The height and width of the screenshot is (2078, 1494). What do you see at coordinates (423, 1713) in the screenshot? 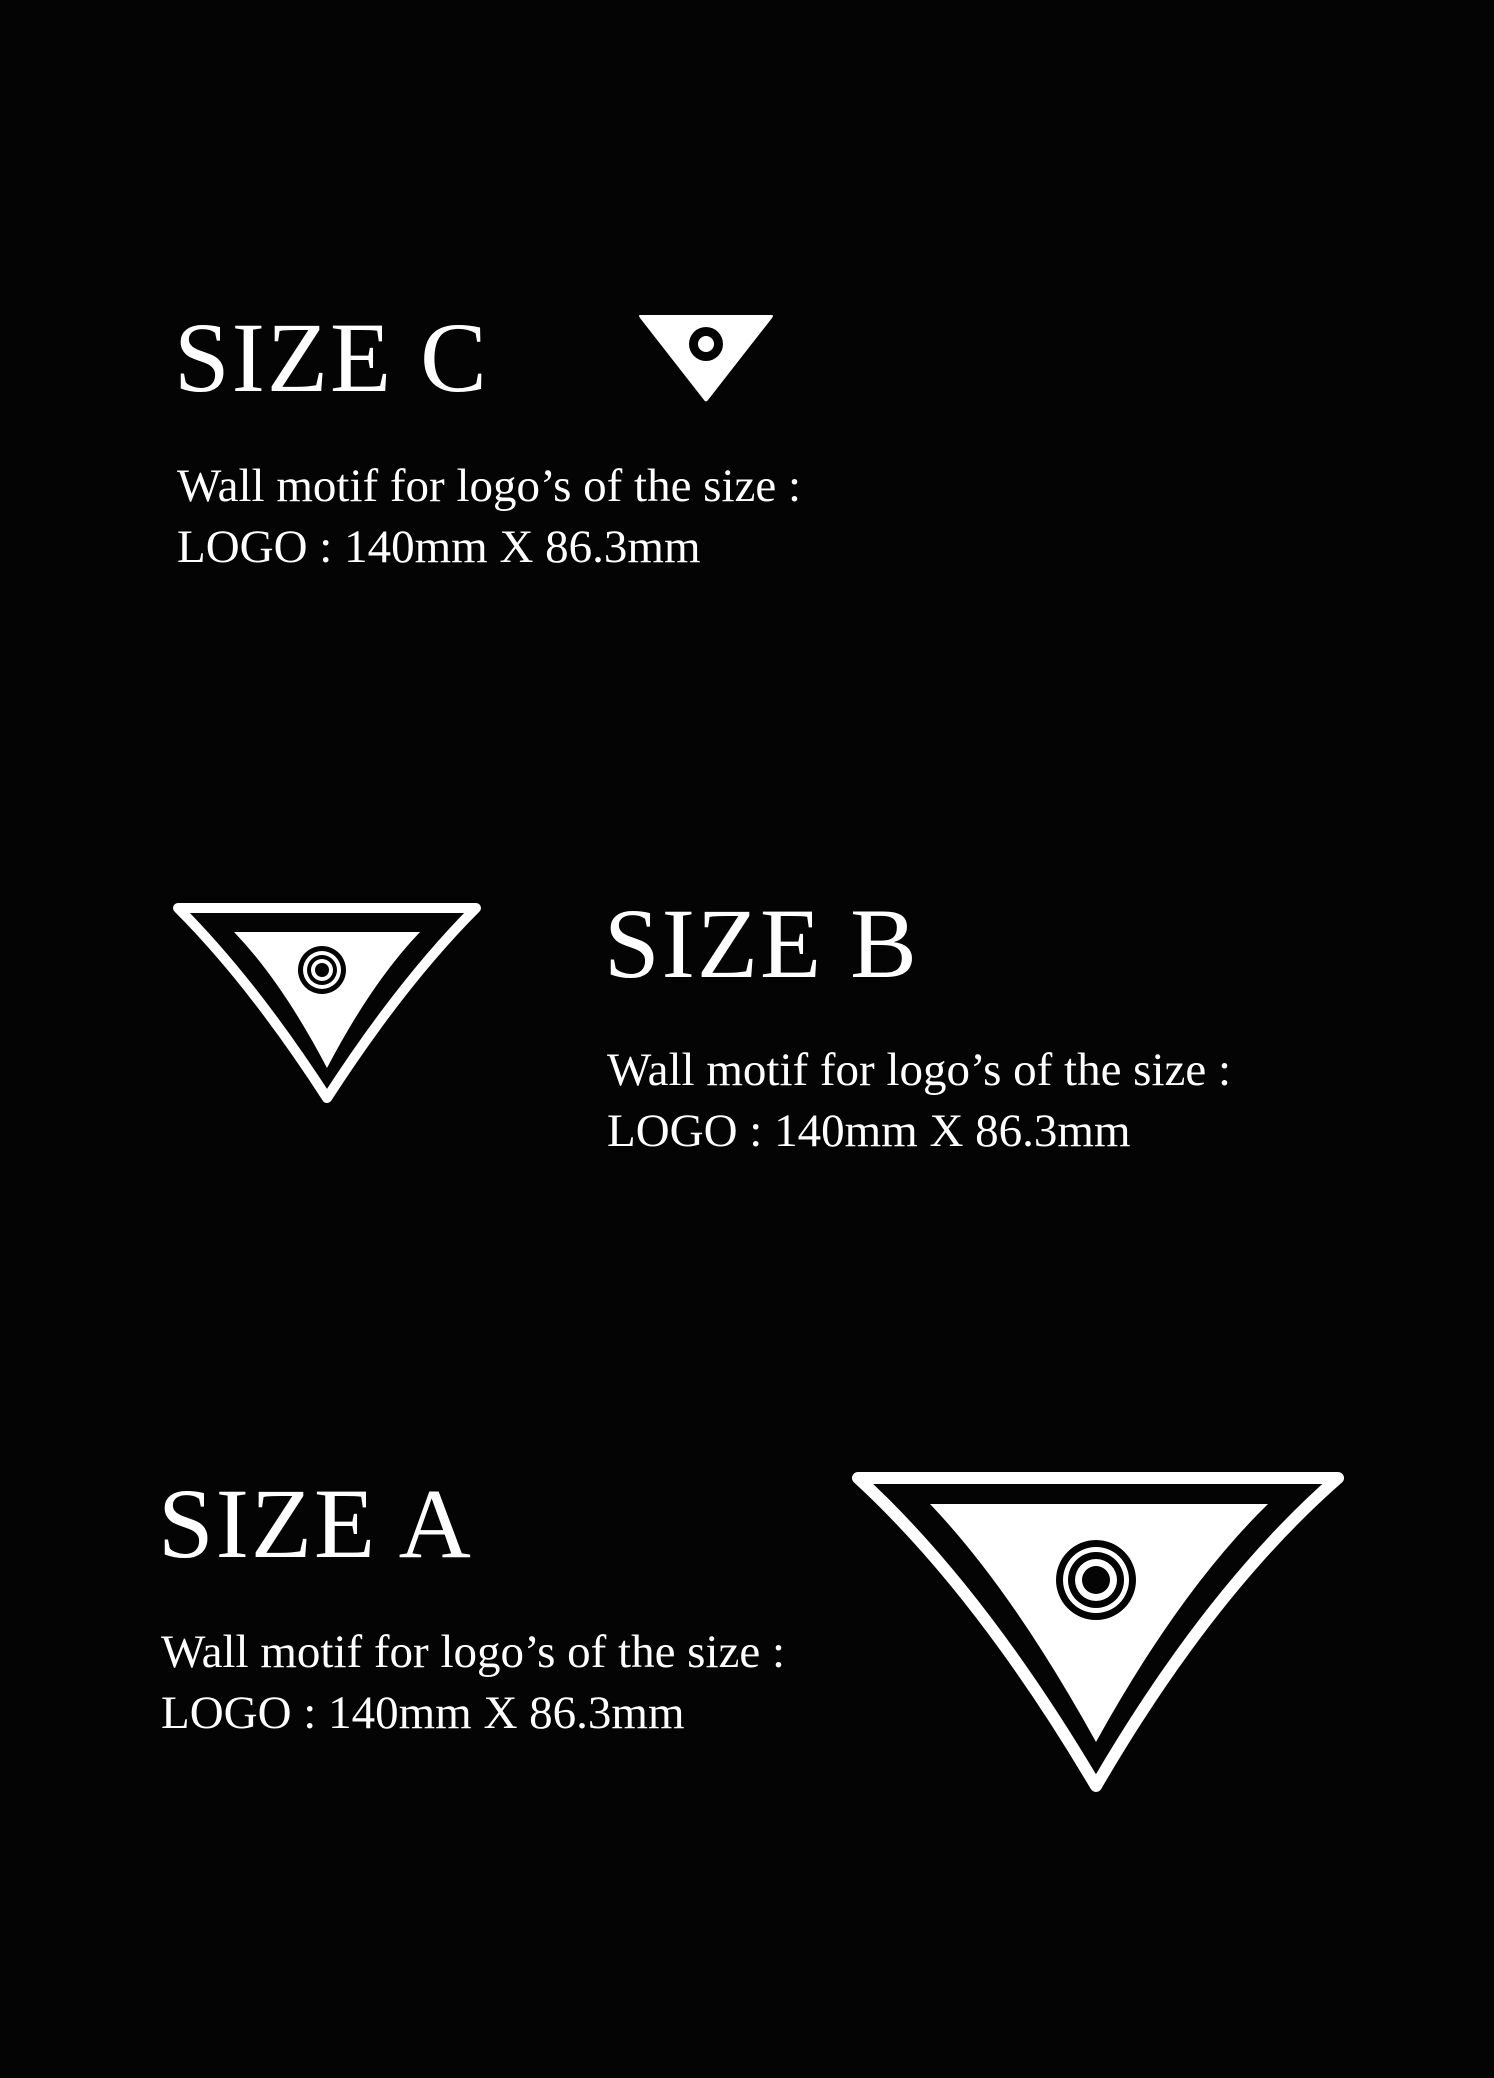
I see `size-a-description-line2: LOGO : 140mm X 86.3mm` at bounding box center [423, 1713].